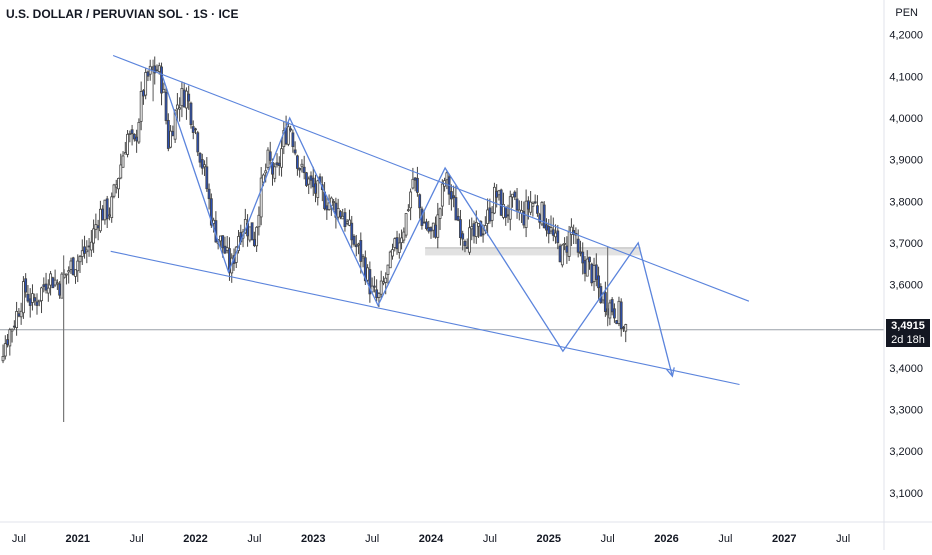 The height and width of the screenshot is (555, 932). I want to click on last-price-badge: 3,4915, so click(908, 326).